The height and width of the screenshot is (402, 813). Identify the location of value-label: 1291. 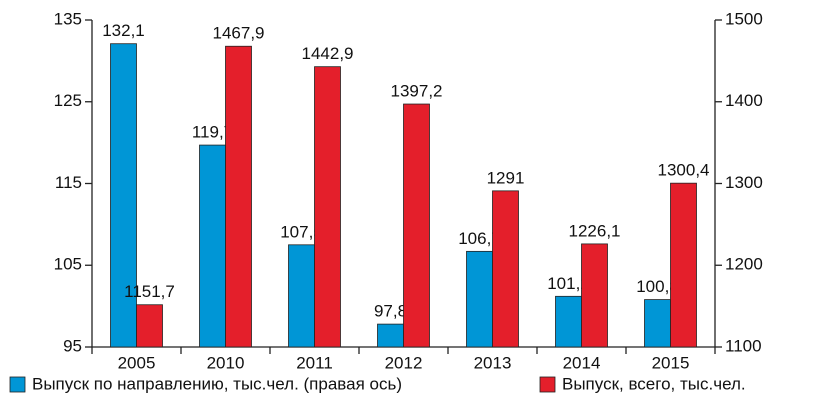
(506, 177).